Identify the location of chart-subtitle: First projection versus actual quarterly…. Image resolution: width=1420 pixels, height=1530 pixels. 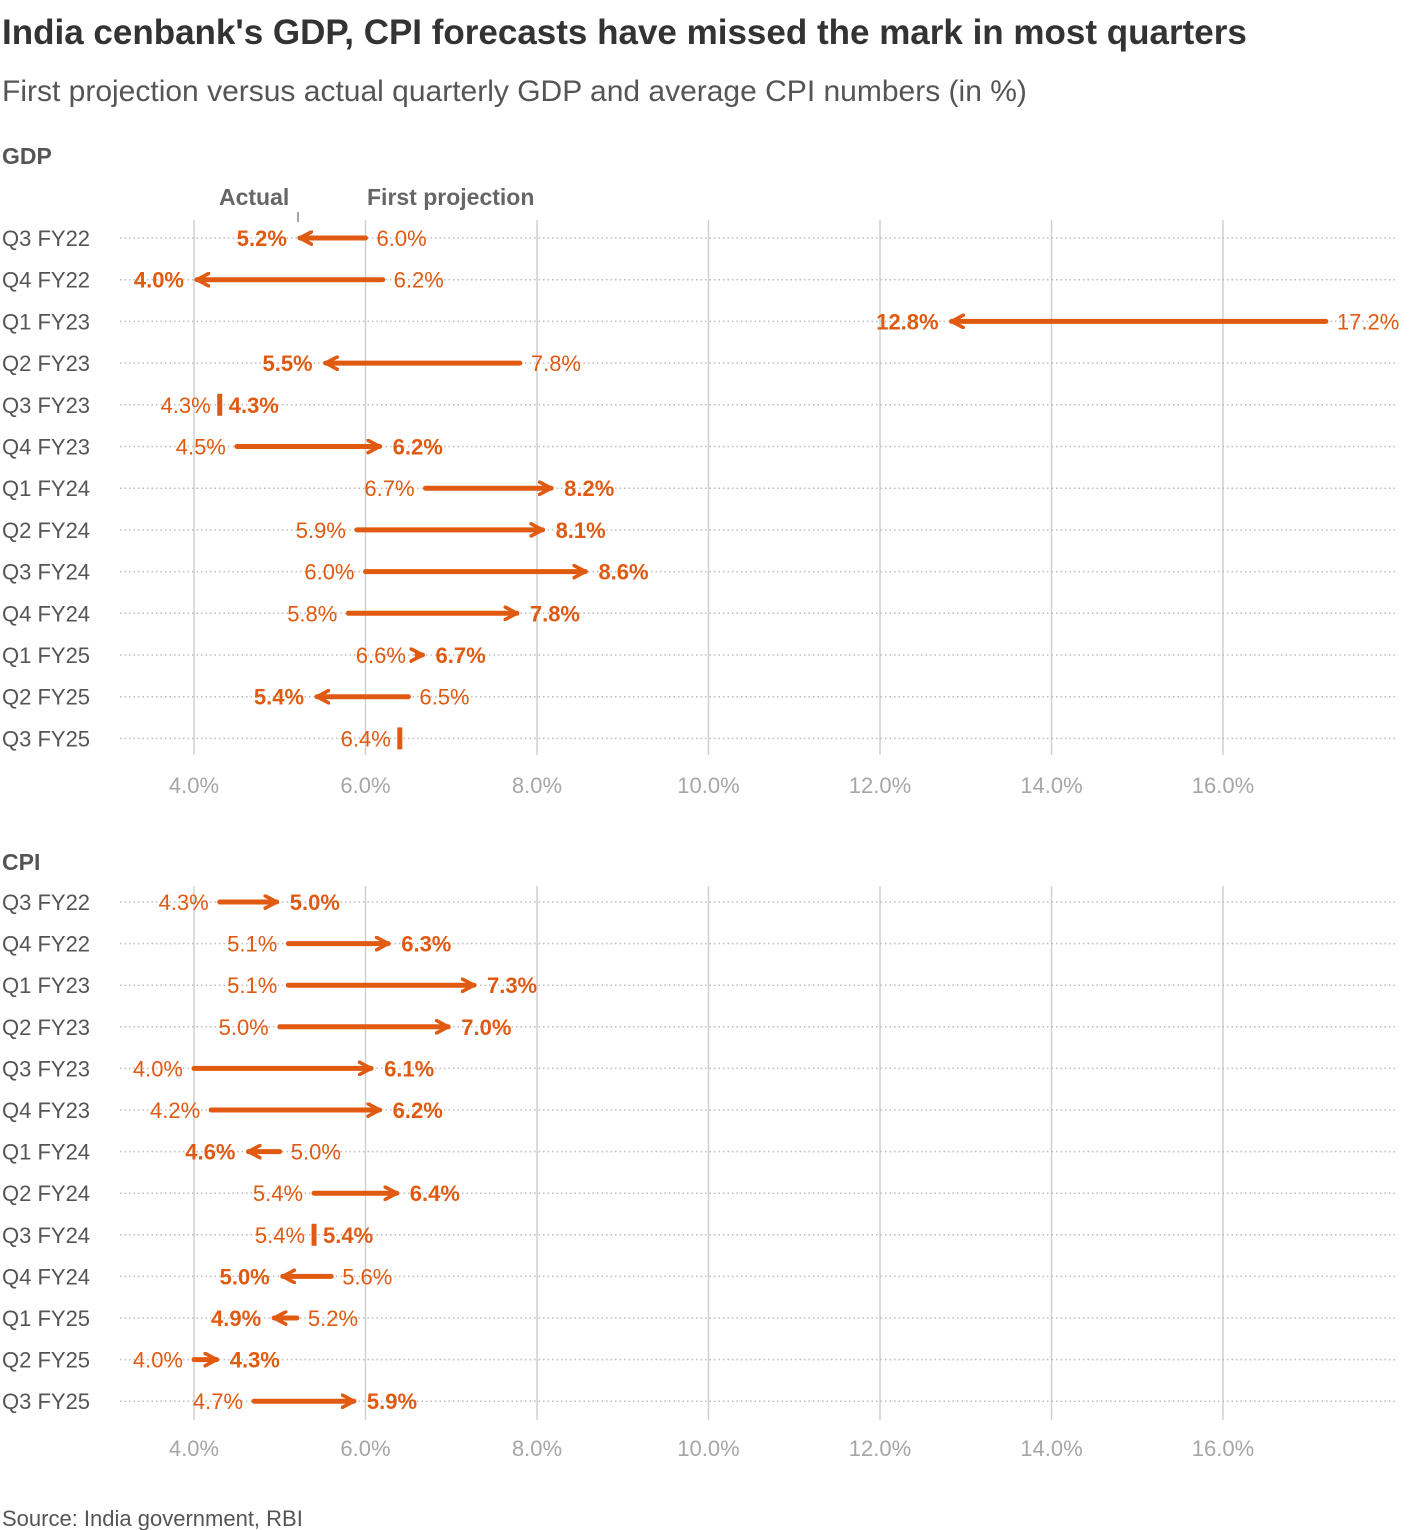
(514, 91).